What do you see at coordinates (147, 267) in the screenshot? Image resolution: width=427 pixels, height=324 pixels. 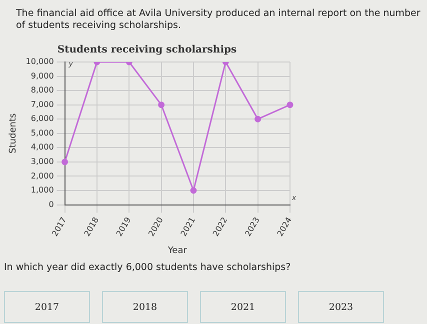 I see `text: In which year did exactly 6,000 students have scholarships?` at bounding box center [147, 267].